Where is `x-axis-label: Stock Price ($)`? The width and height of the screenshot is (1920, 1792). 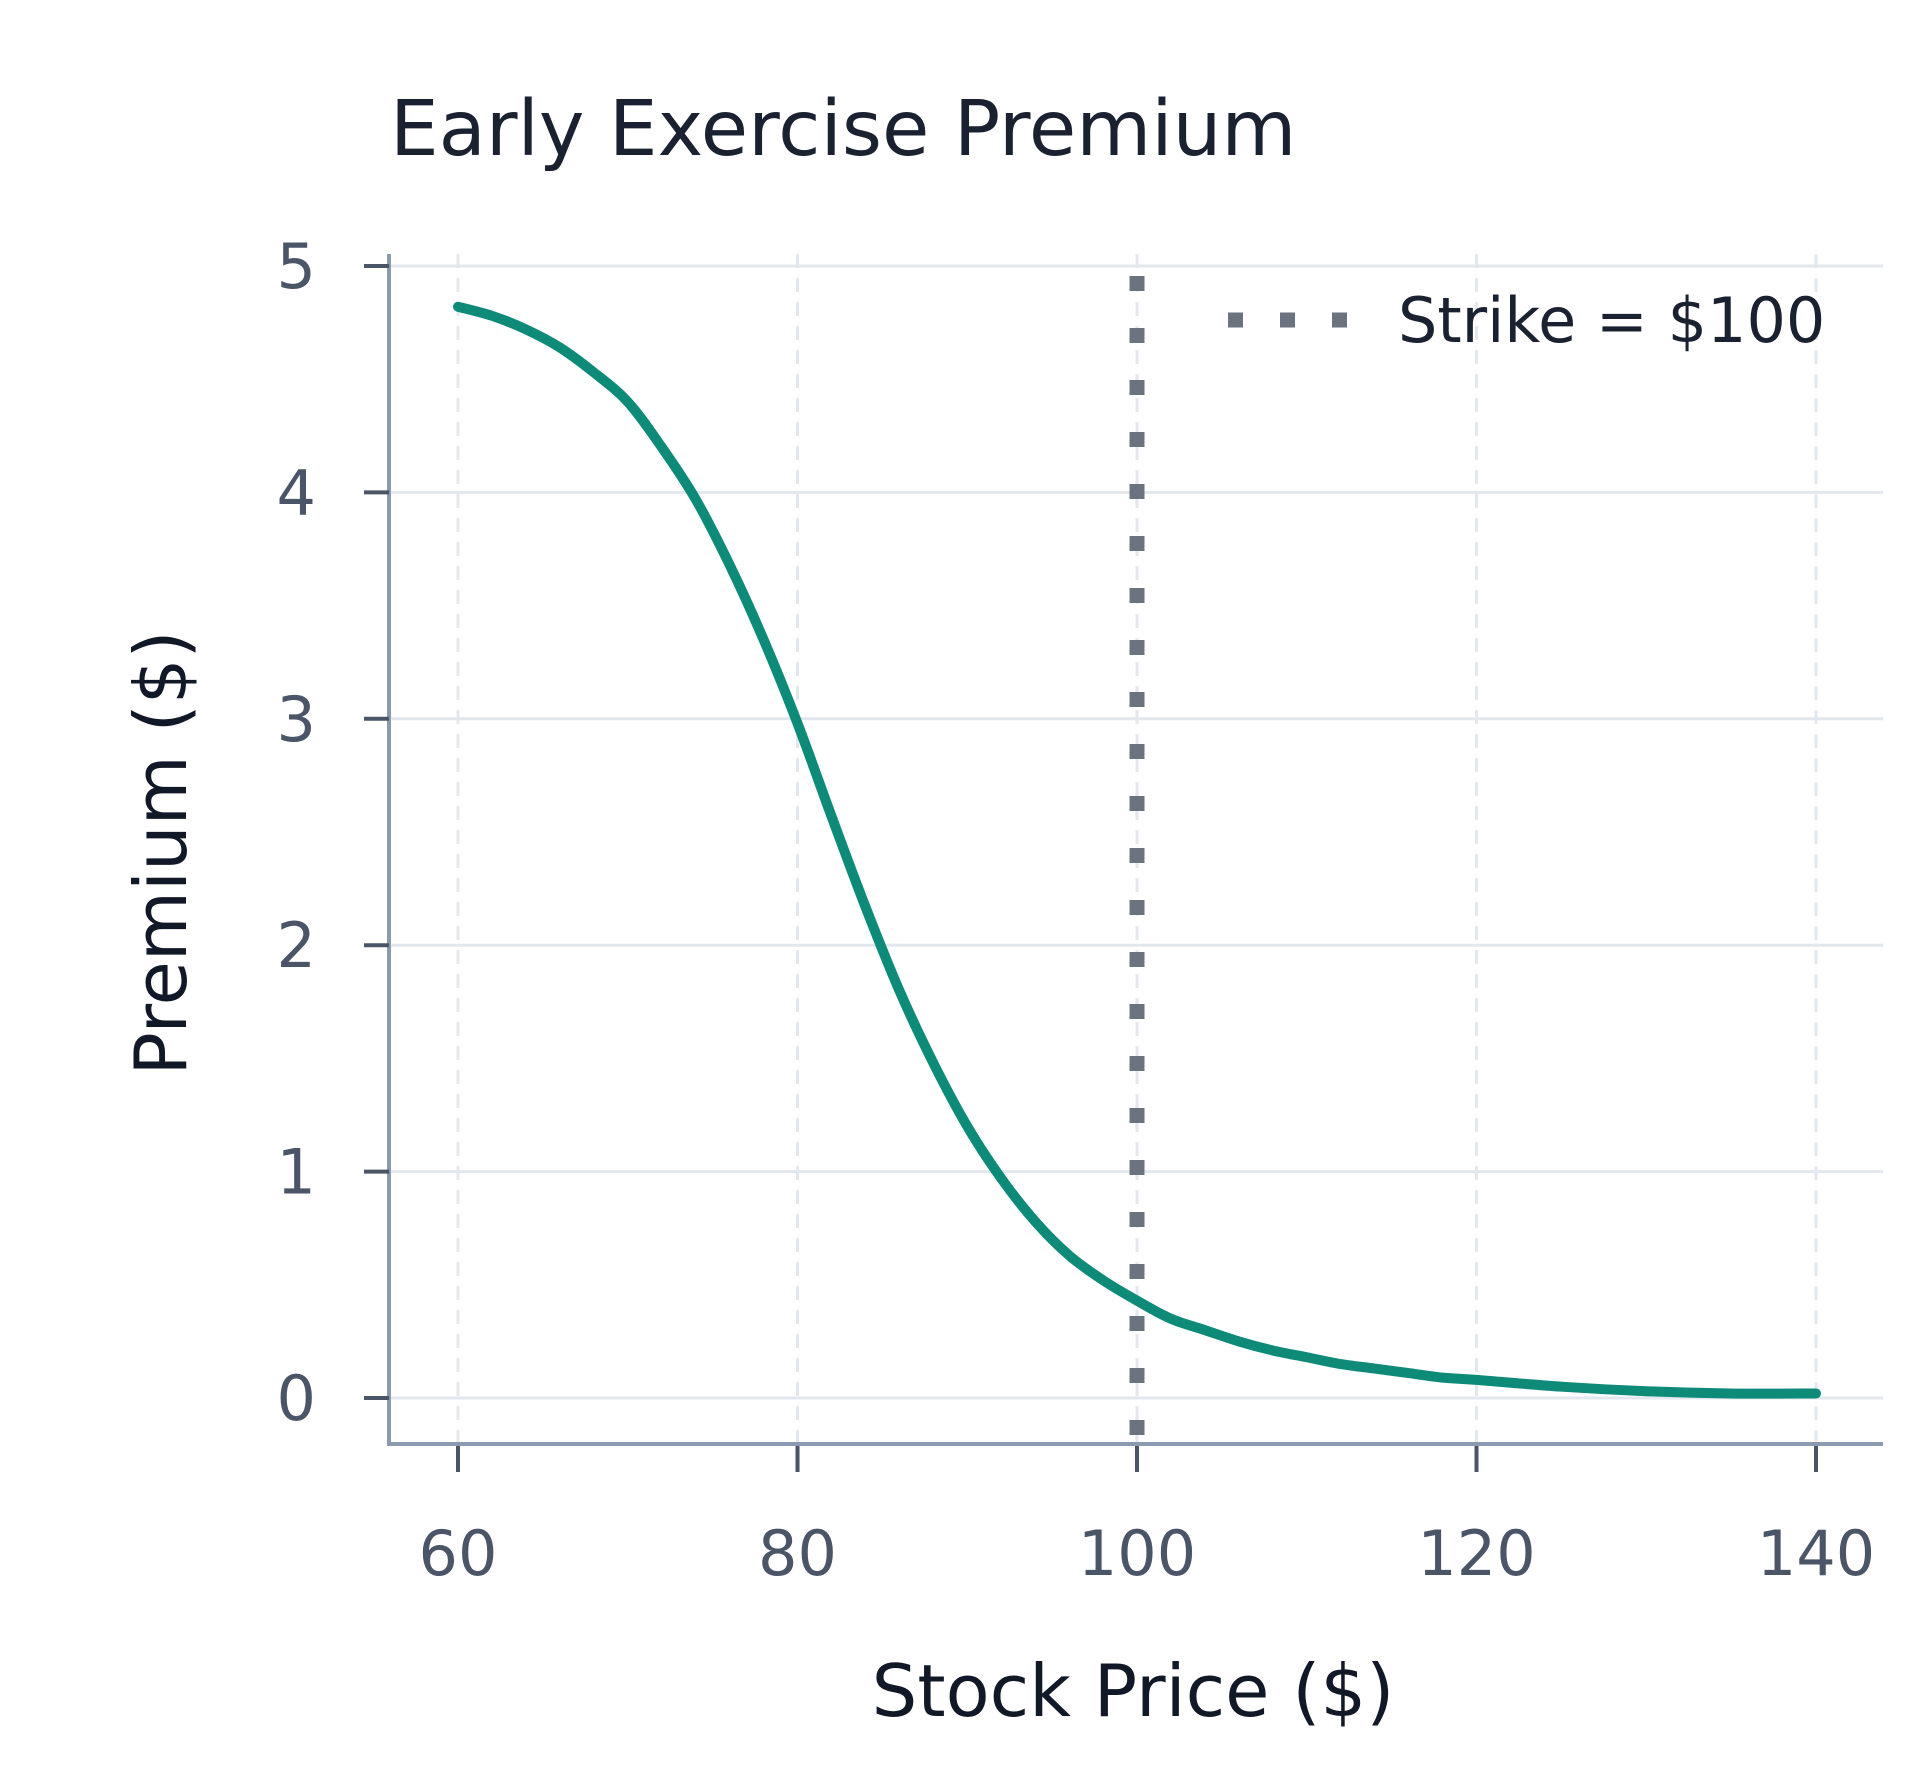
x-axis-label: Stock Price ($) is located at coordinates (1133, 1691).